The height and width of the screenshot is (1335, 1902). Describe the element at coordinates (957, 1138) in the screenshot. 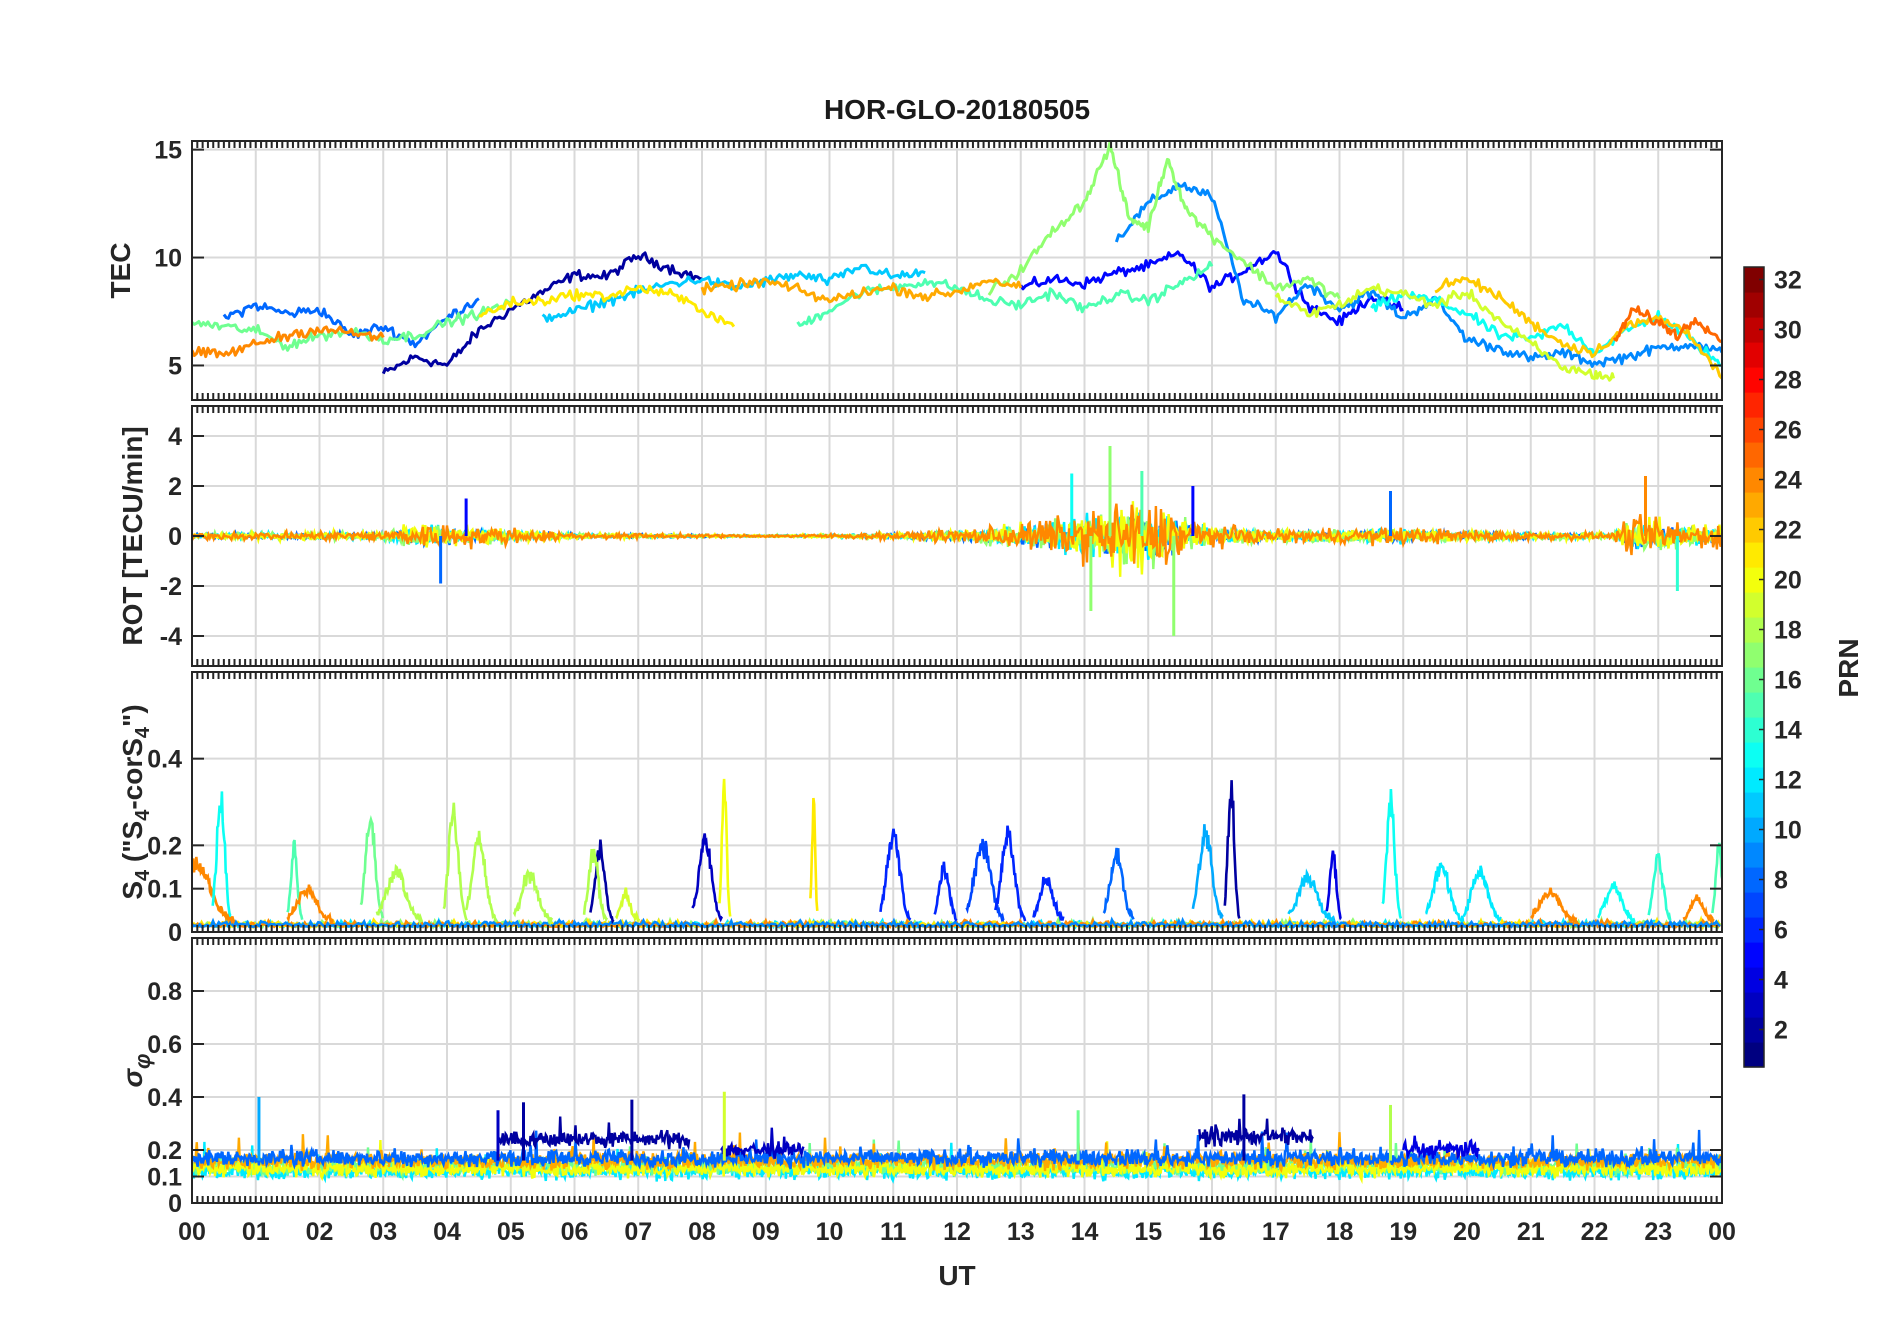

I see `plot-area-sigma_phi` at that location.